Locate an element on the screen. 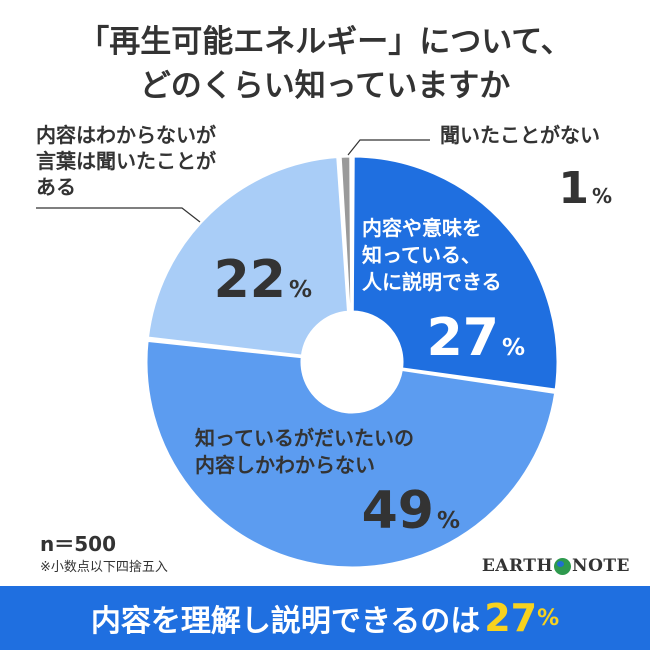 The image size is (650, 650). chart-title: 「再生可能エネルギー」について、 どのくらい知っていますか is located at coordinates (325, 64).